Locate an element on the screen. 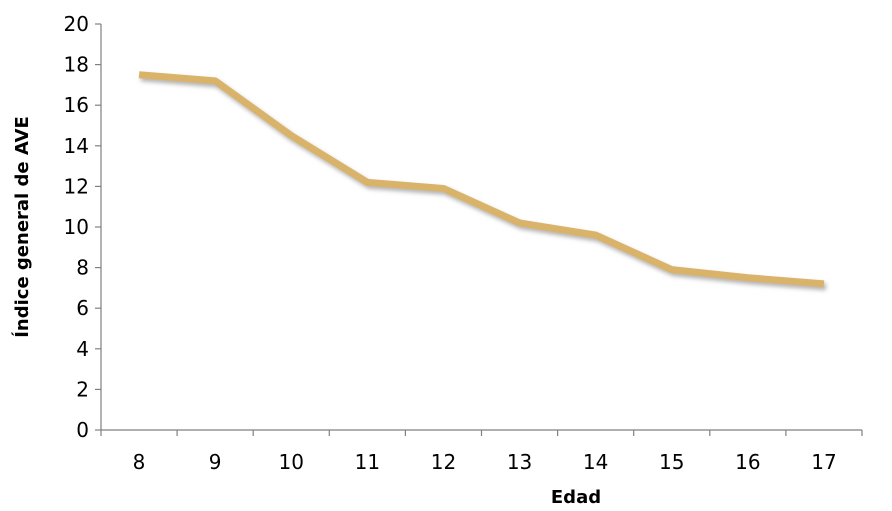  x-tick-label: 15 is located at coordinates (671, 462).